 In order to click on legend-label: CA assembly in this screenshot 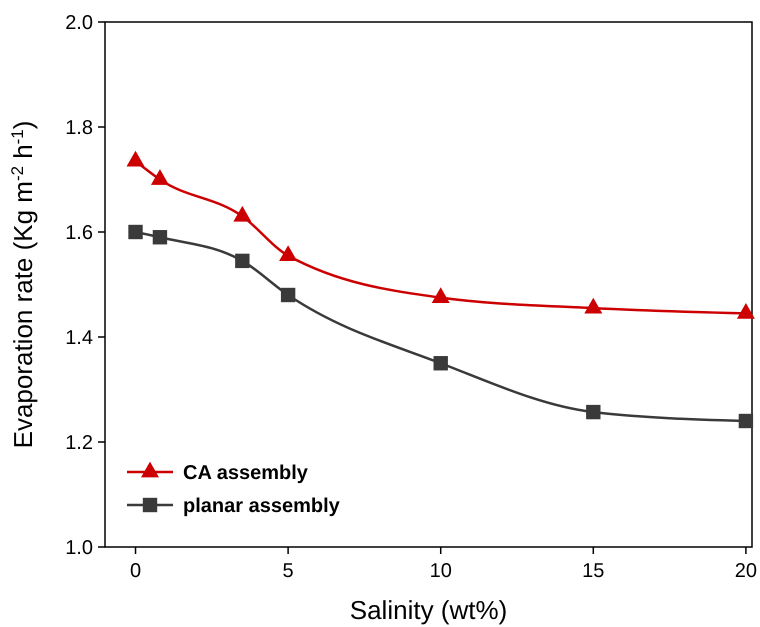, I will do `click(246, 473)`.